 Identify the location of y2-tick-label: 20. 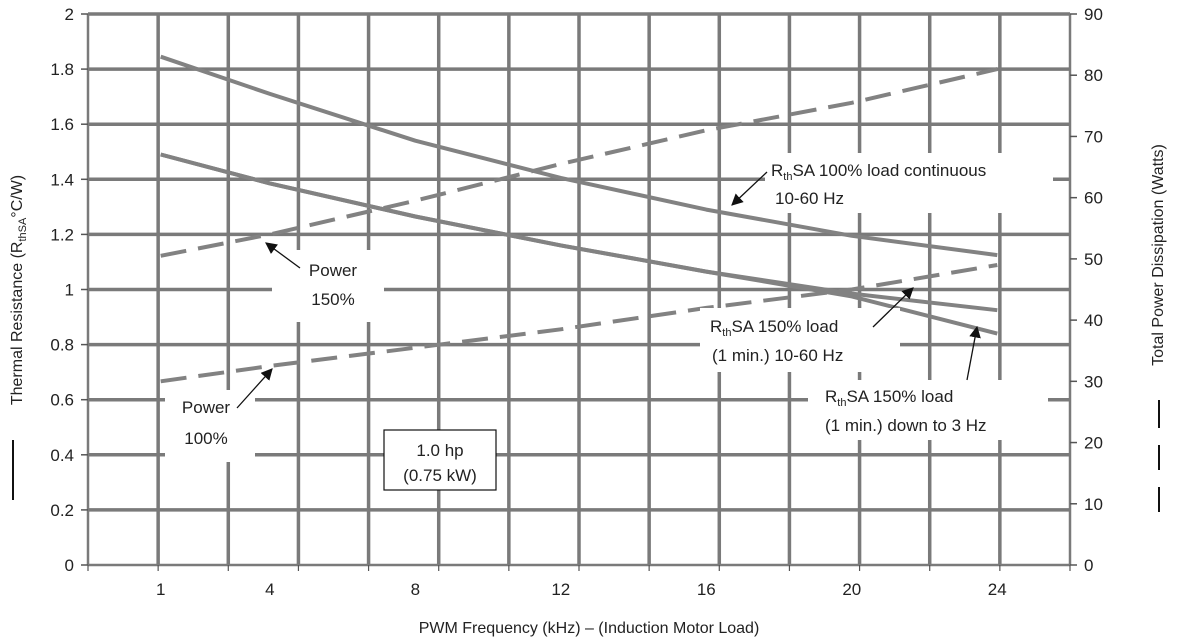
(1093, 443).